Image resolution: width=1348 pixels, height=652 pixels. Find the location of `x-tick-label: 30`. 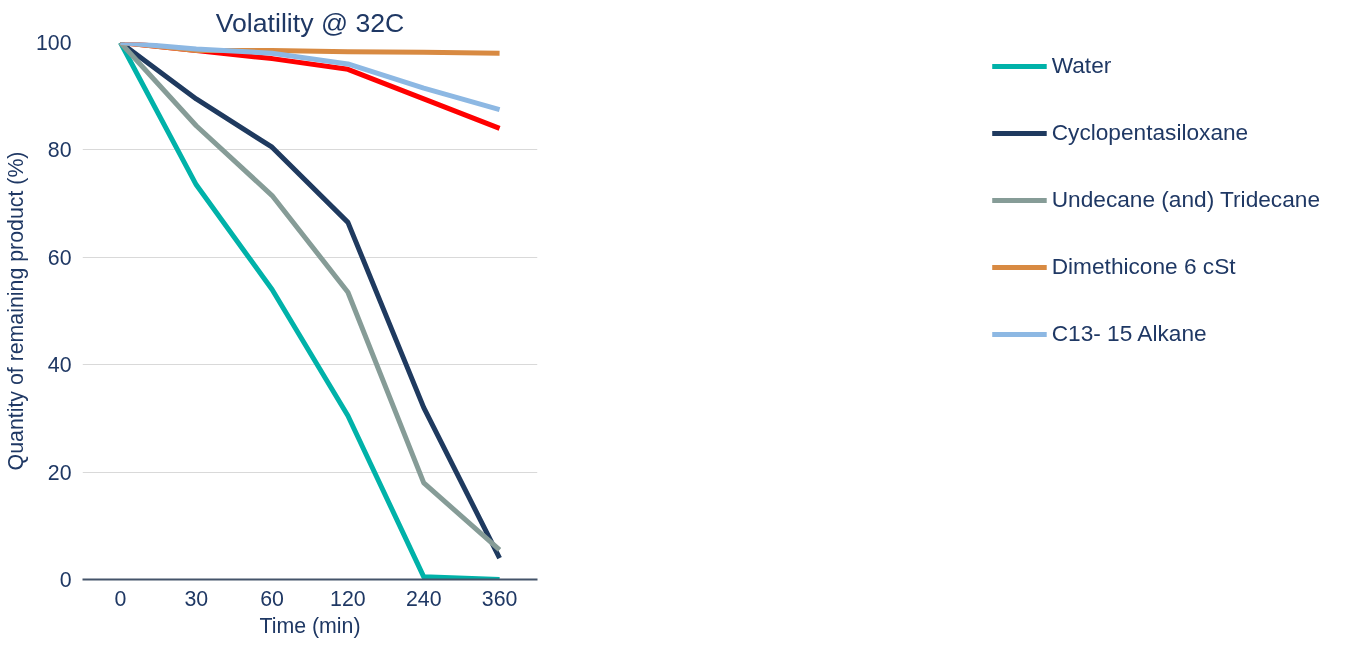

x-tick-label: 30 is located at coordinates (196, 598).